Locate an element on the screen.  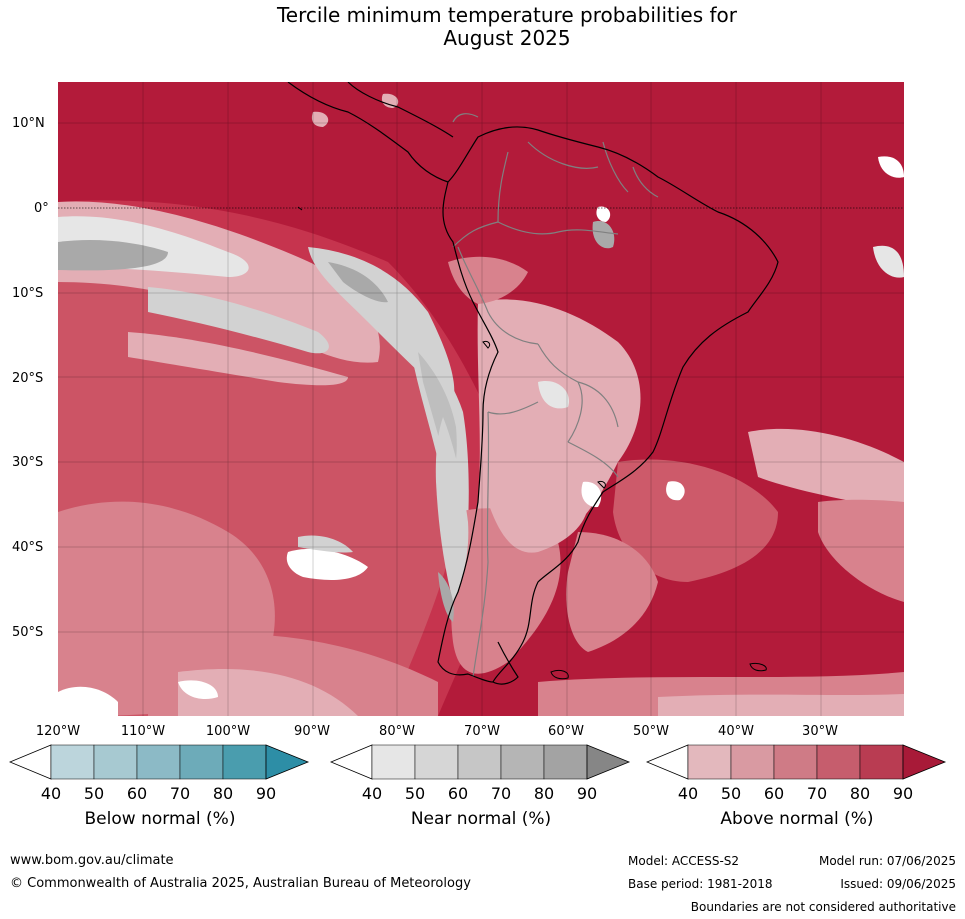
lon-label-70w: 70°W is located at coordinates (482, 731).